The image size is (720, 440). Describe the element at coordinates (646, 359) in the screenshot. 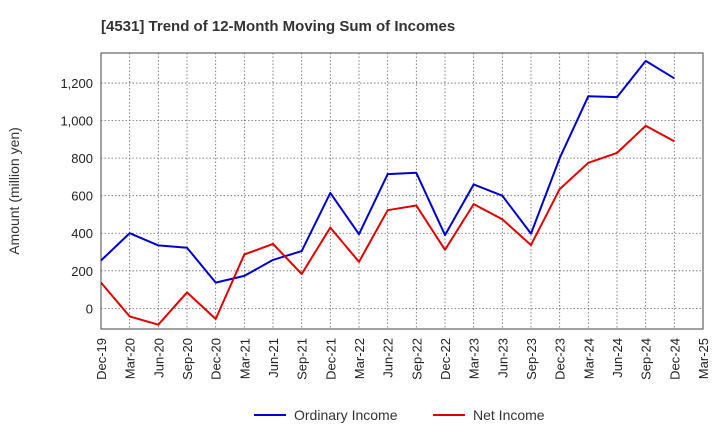

I see `x-tick-label: Sep-24` at that location.